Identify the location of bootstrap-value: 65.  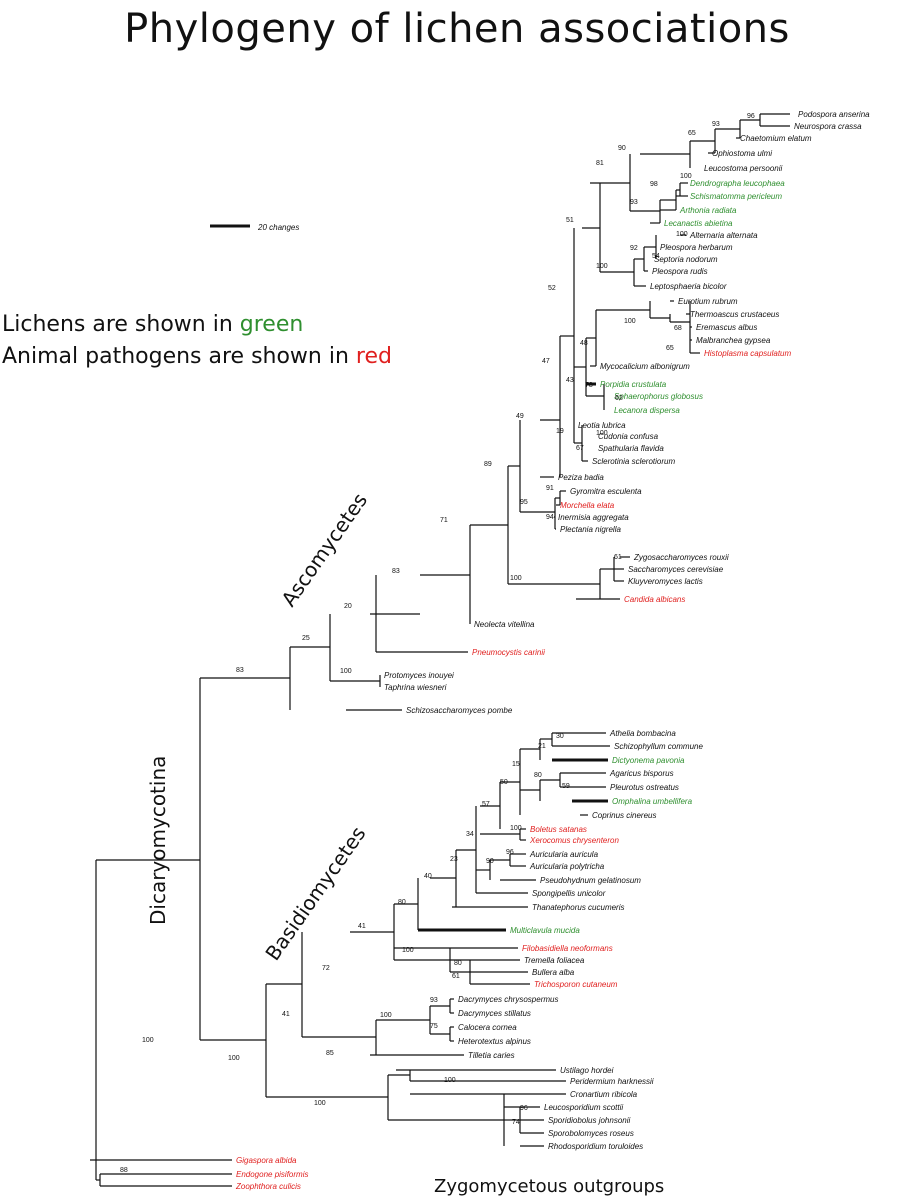
(670, 348).